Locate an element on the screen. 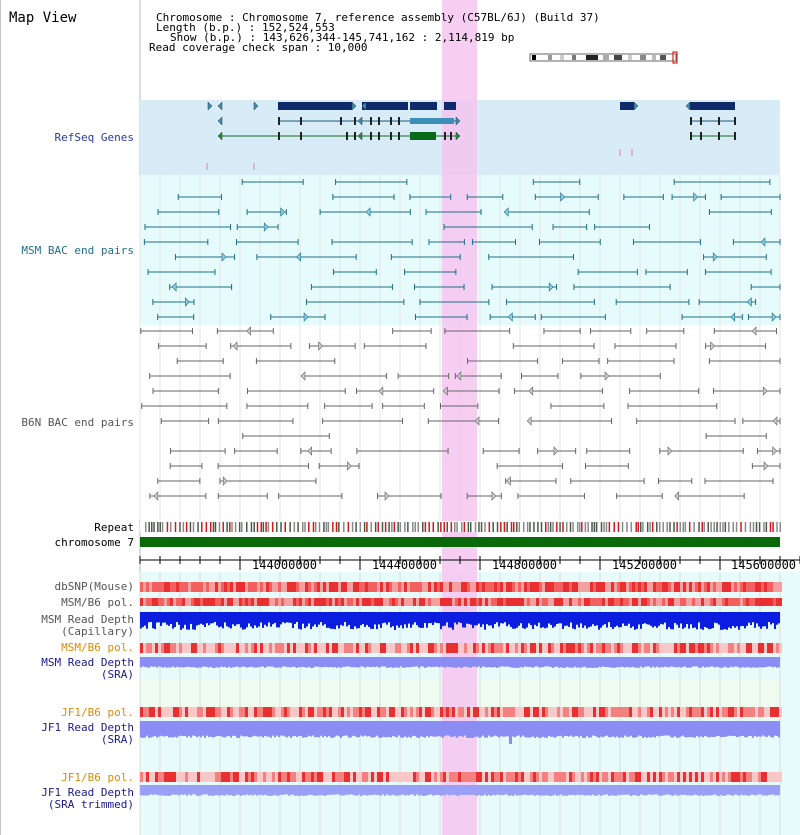  bac-end-arrow is located at coordinates (775, 421).